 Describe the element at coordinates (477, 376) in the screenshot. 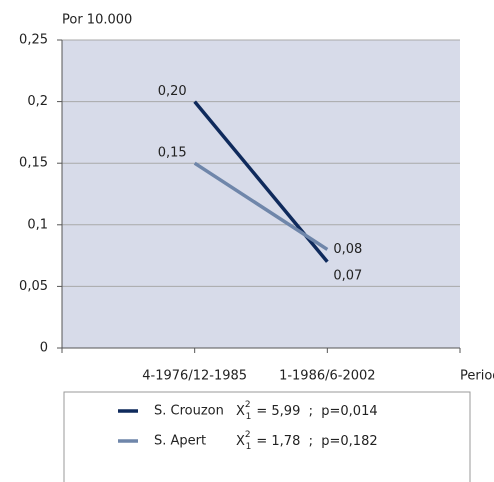

I see `x-axis-label: Periodos` at that location.